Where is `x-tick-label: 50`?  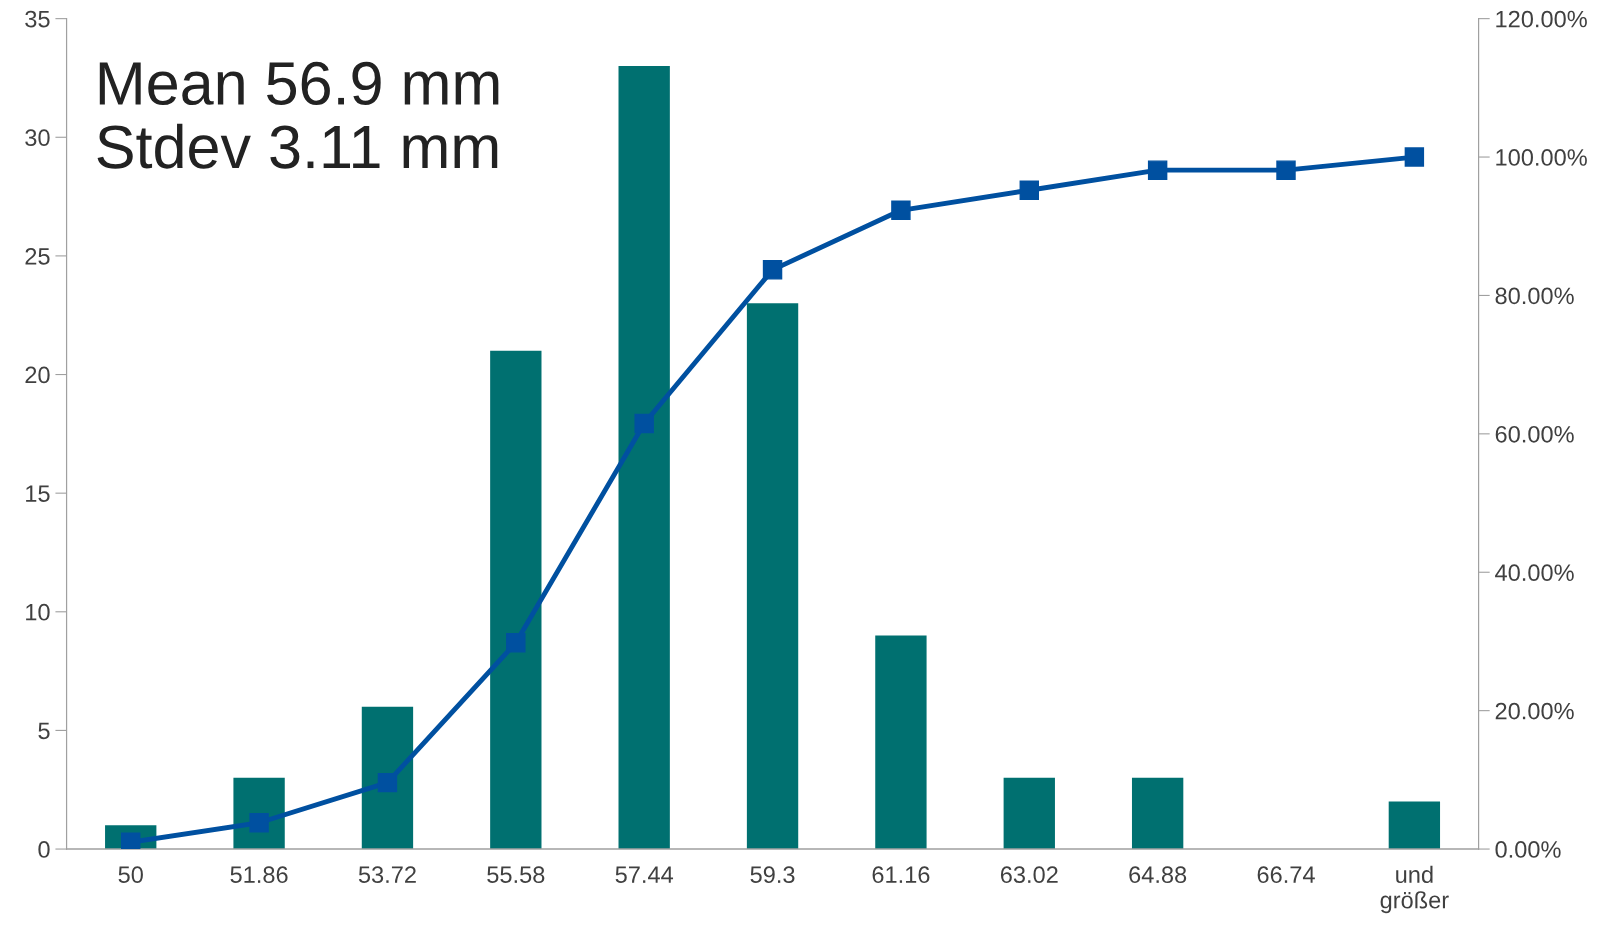 x-tick-label: 50 is located at coordinates (130, 875).